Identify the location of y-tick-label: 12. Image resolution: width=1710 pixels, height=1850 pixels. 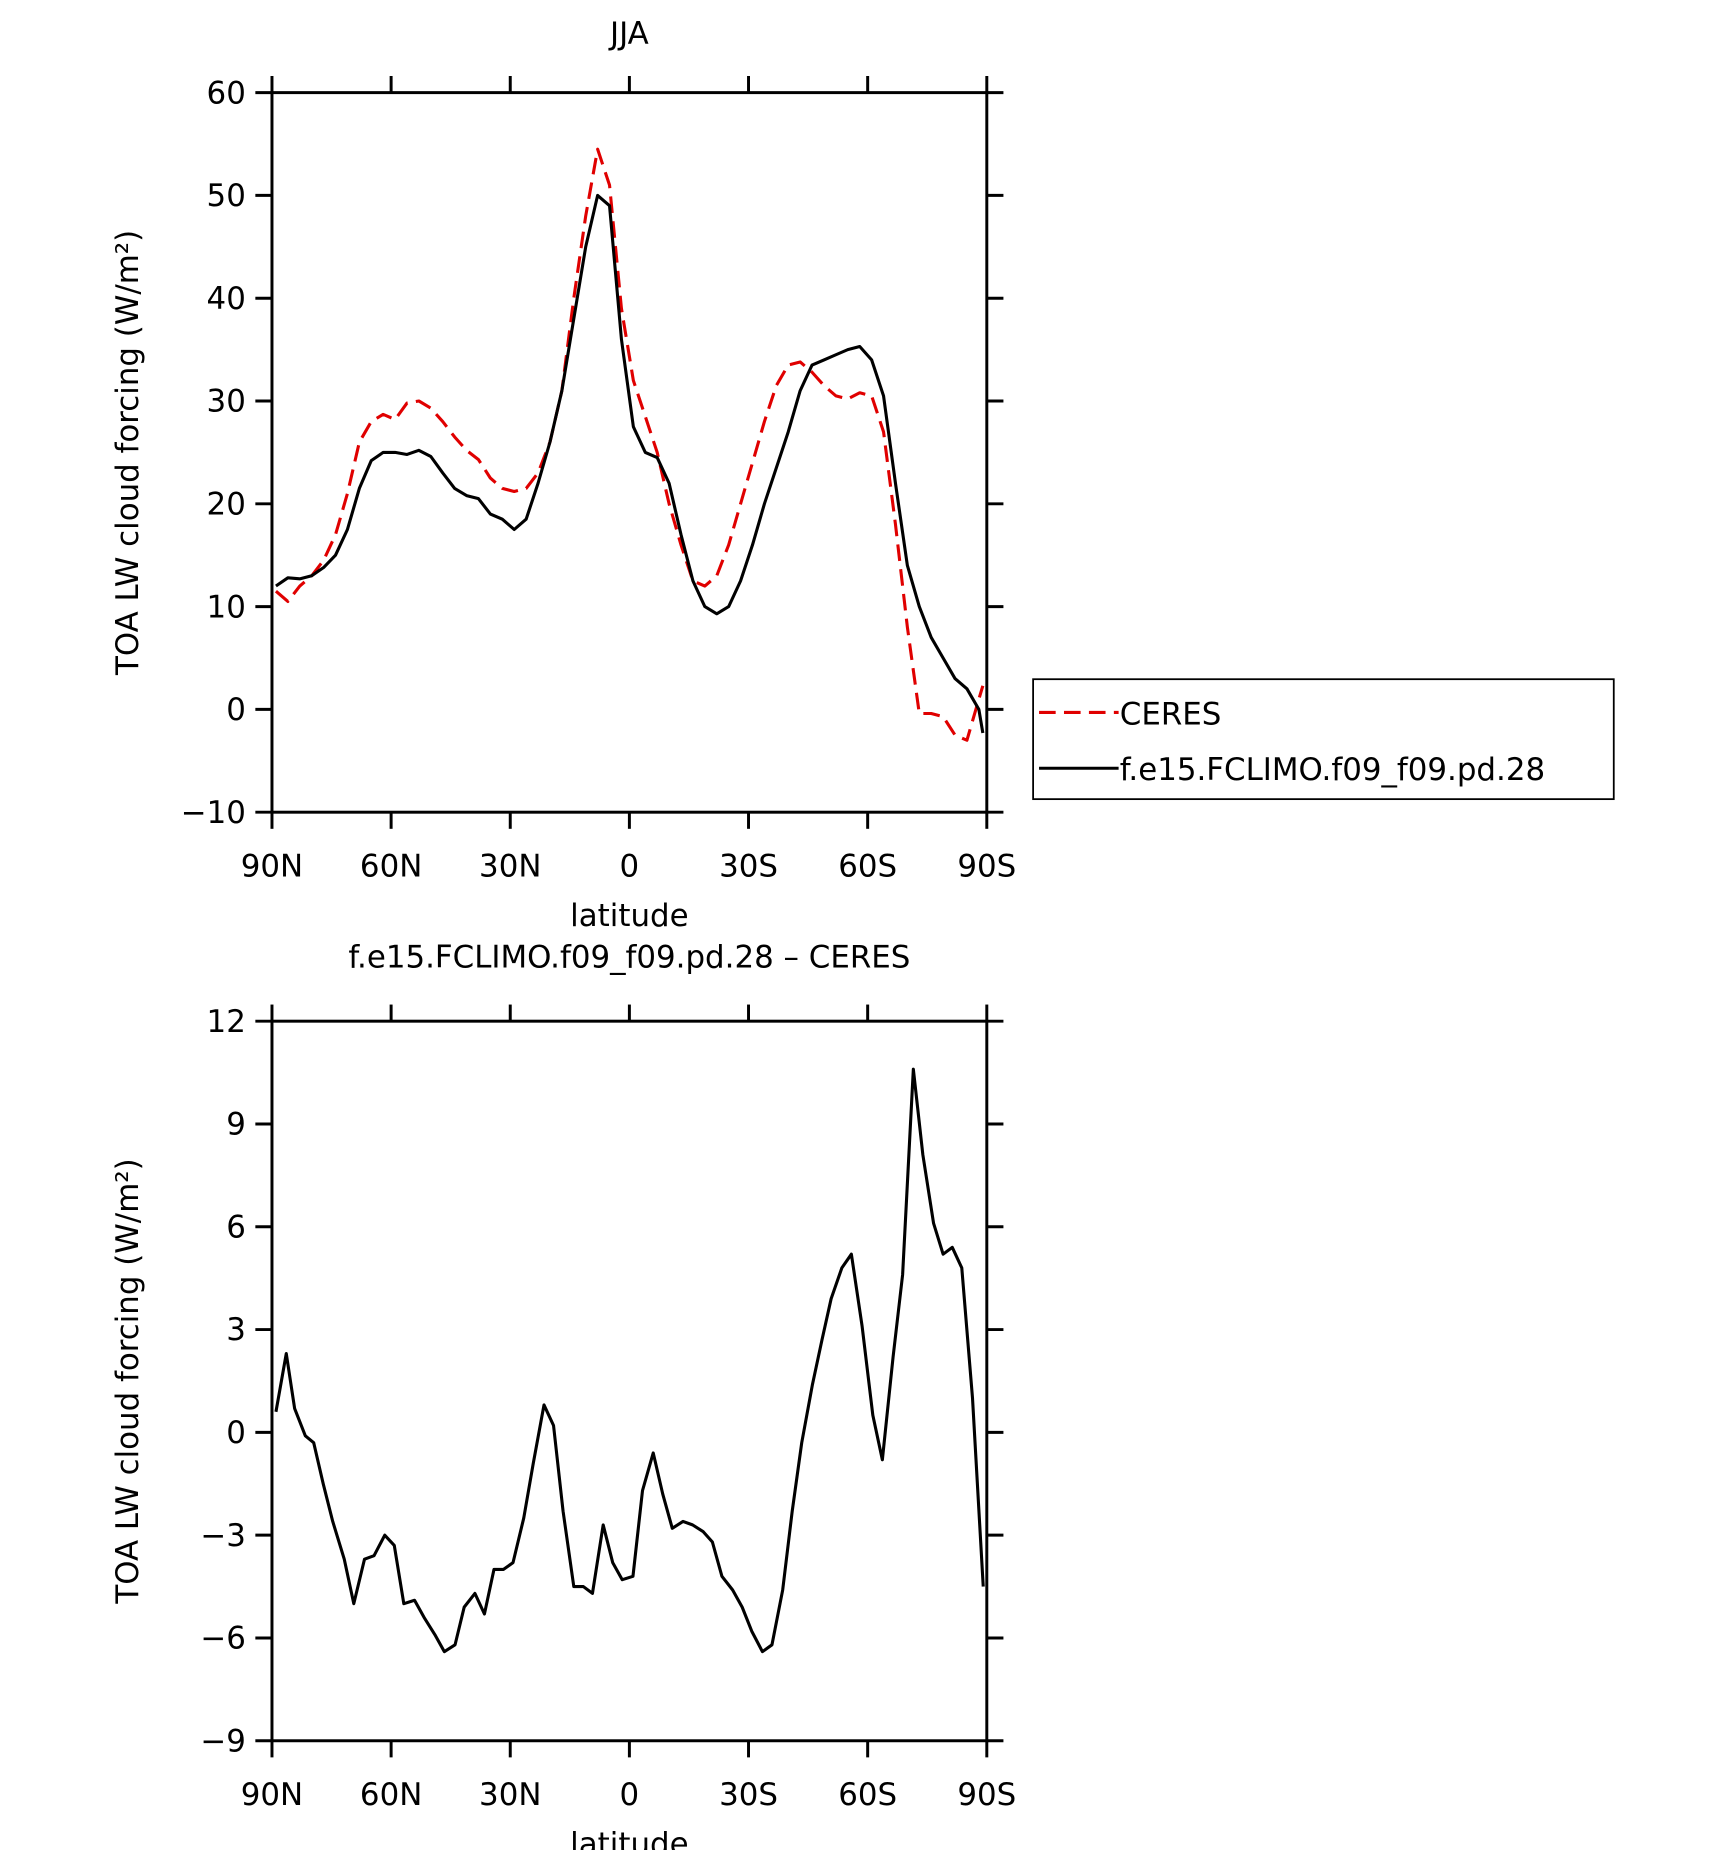
(226, 1022).